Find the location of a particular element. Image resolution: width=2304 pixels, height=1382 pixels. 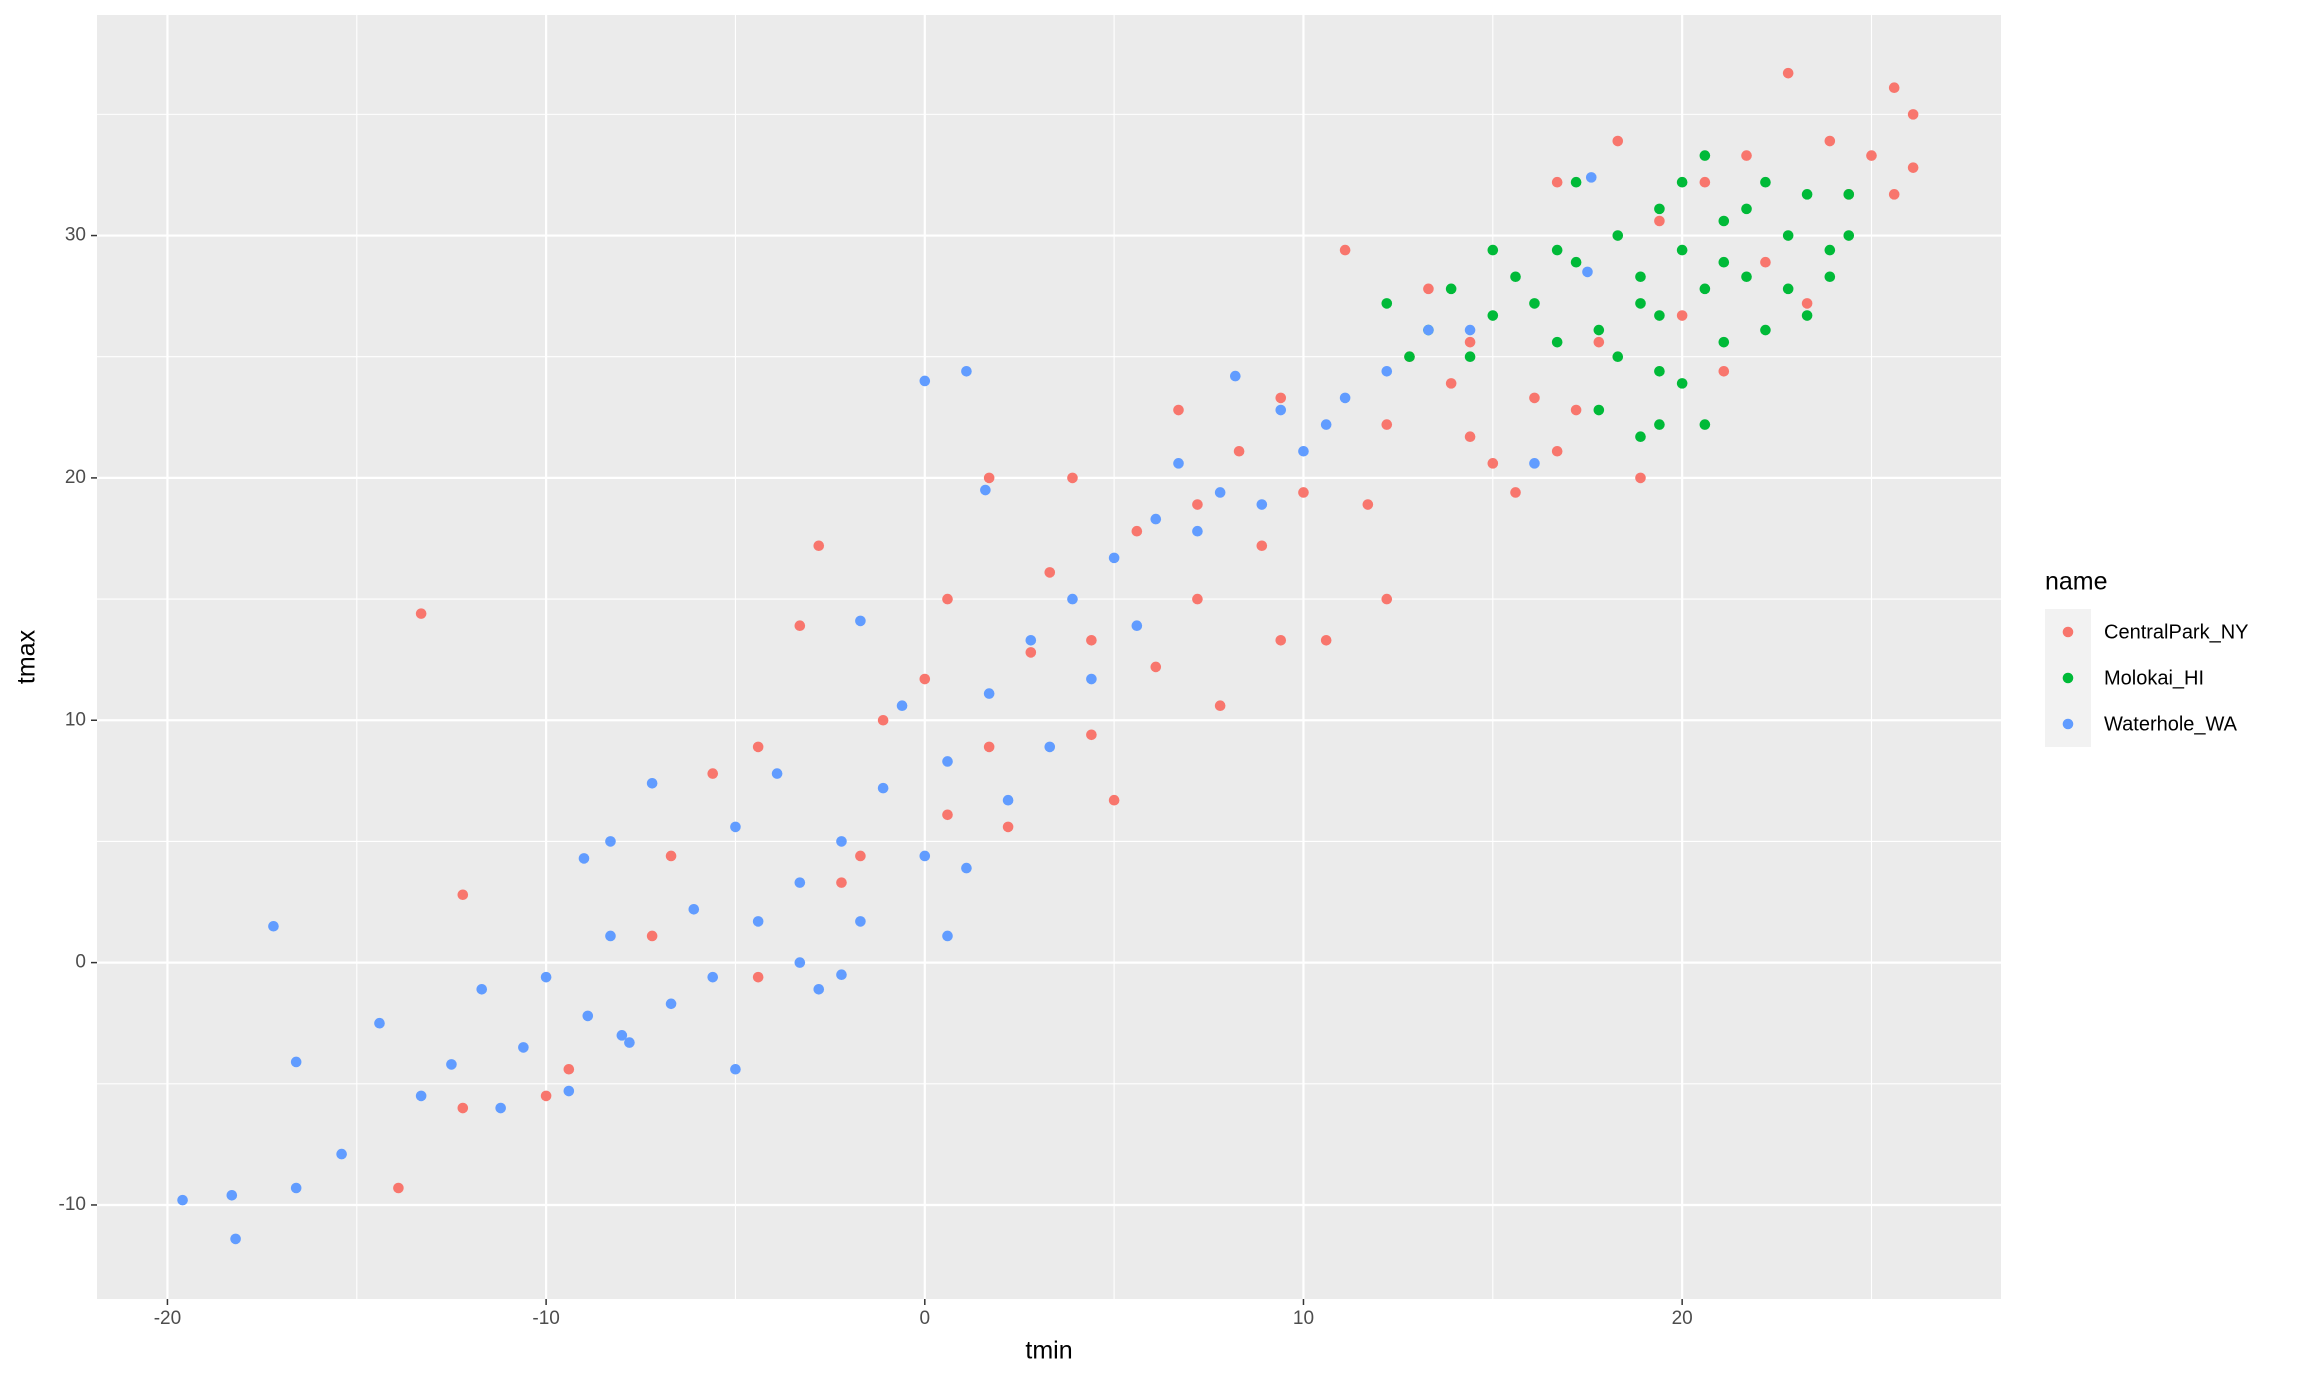

legend-label: CentralPark_NY is located at coordinates (2176, 632).